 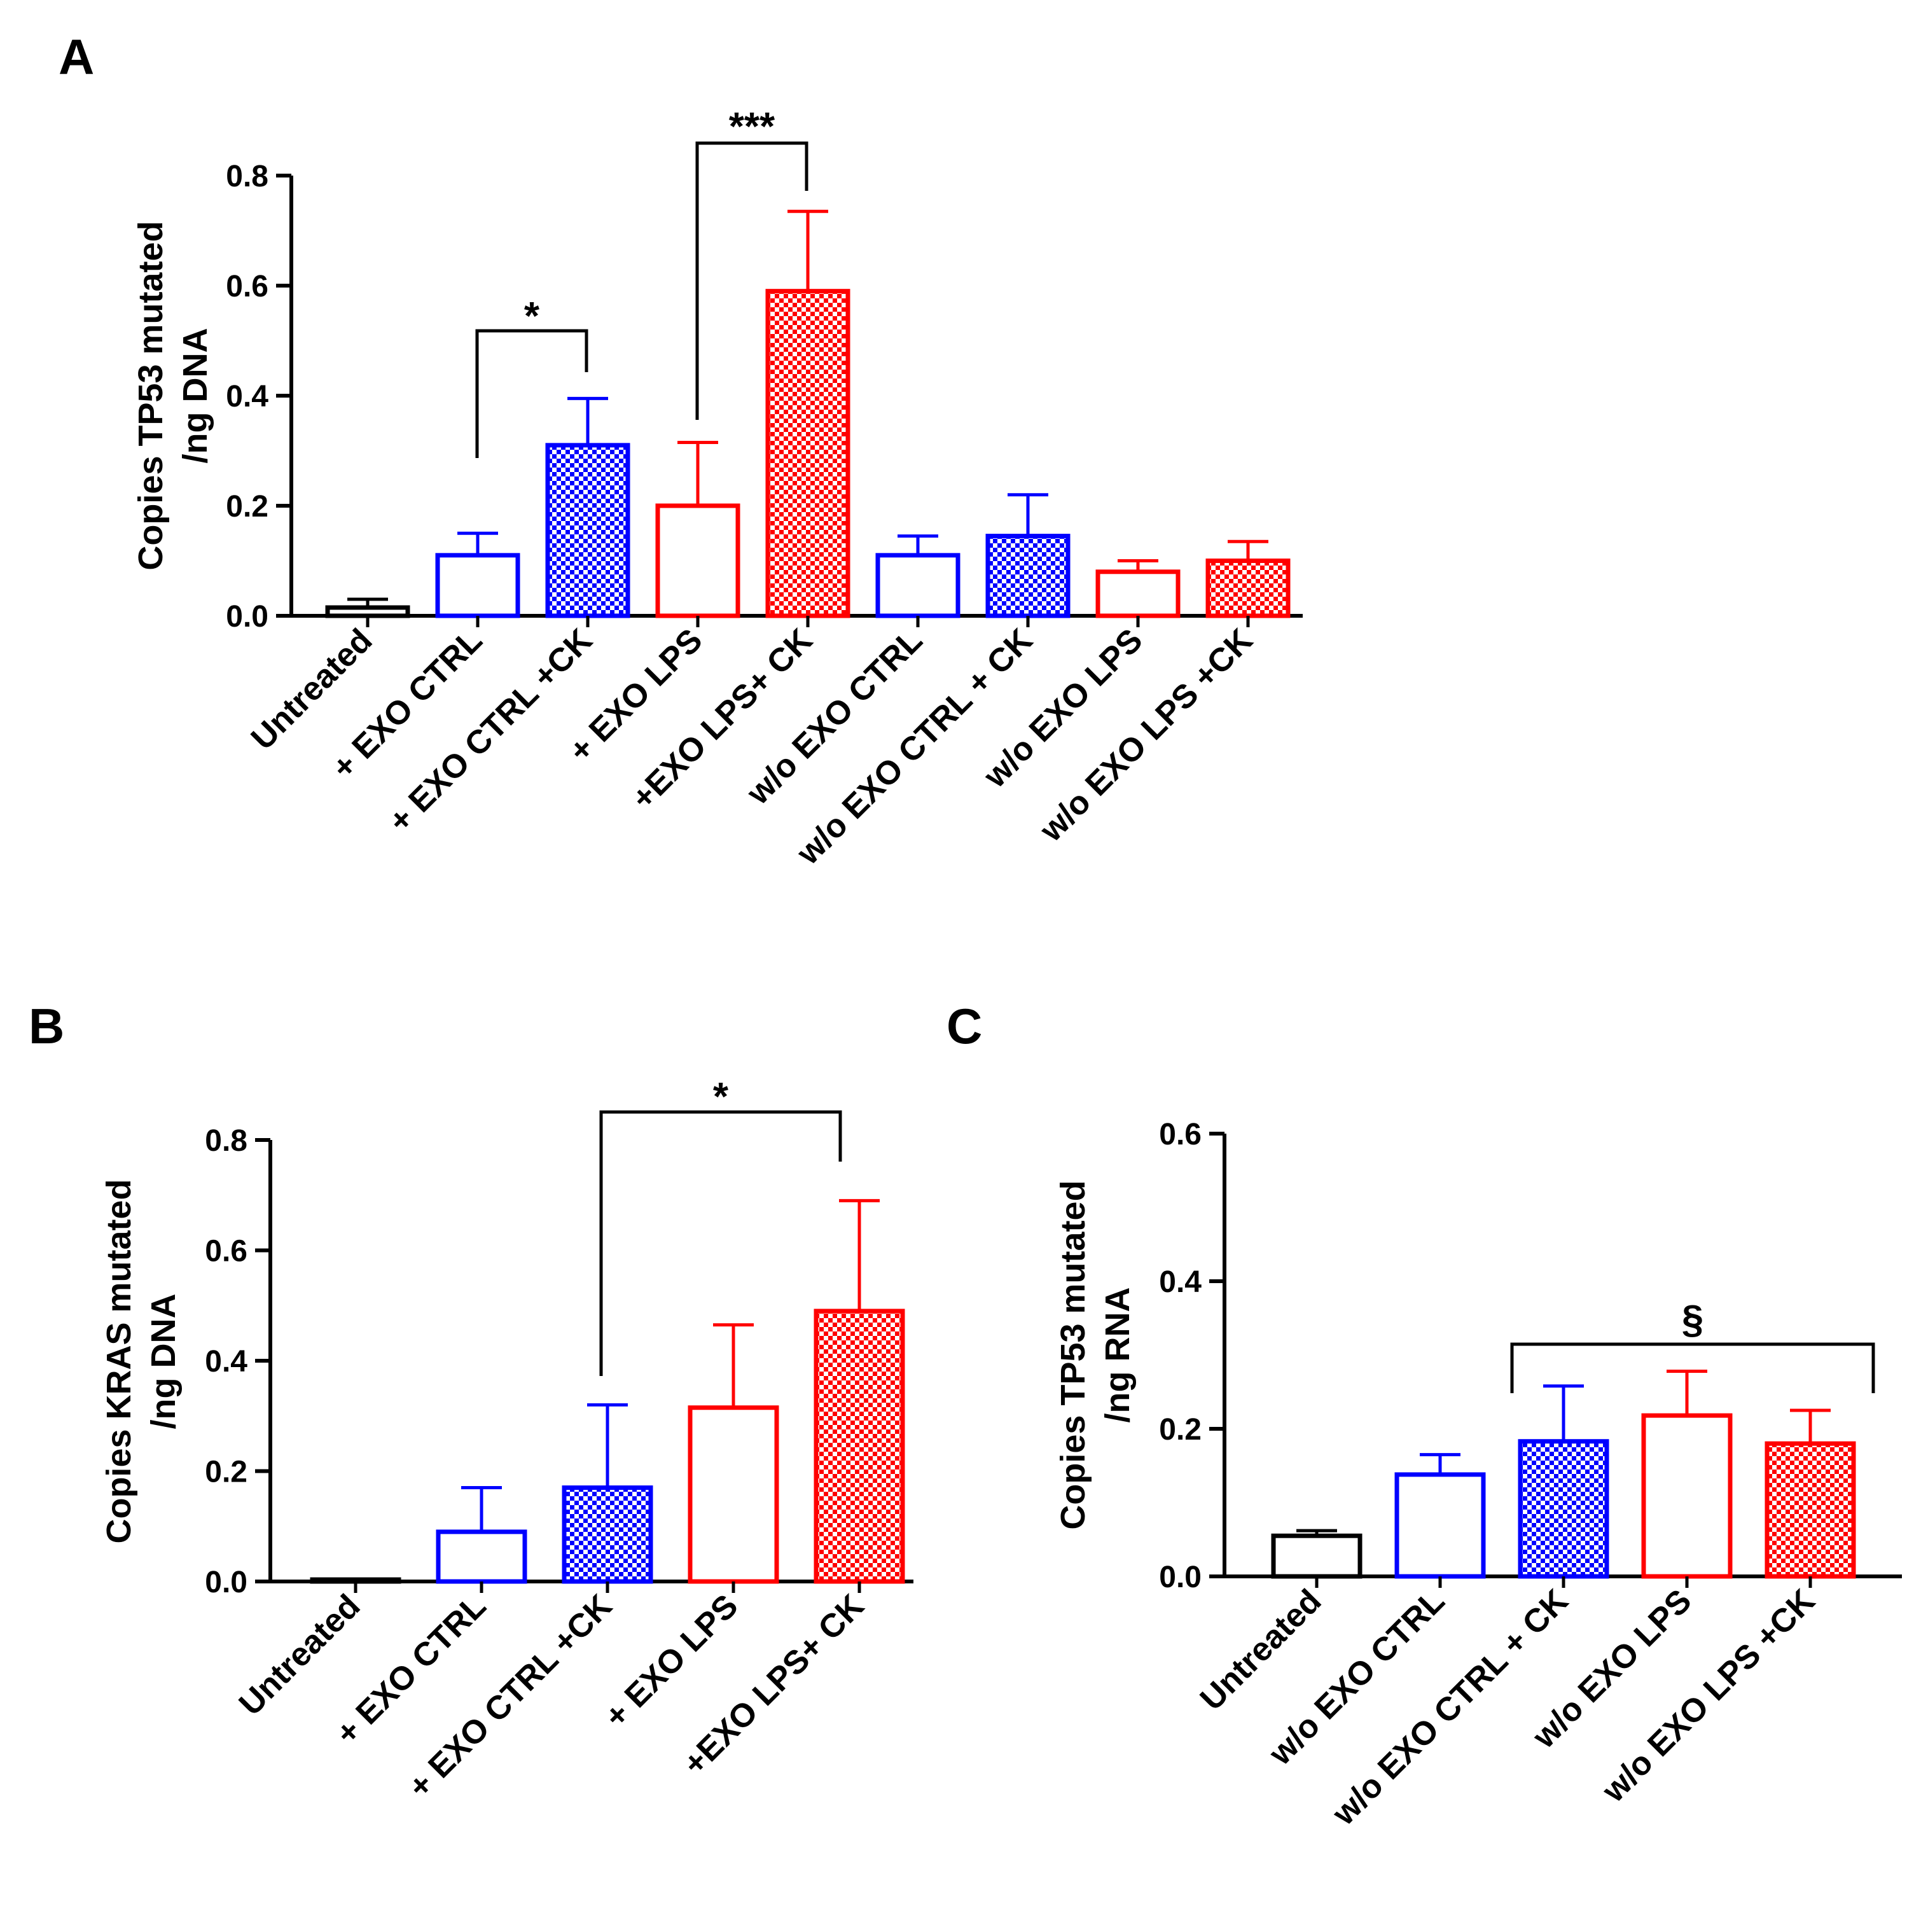 I want to click on x-tick-label: + EXO CTRL +CK, so click(x=491, y=731).